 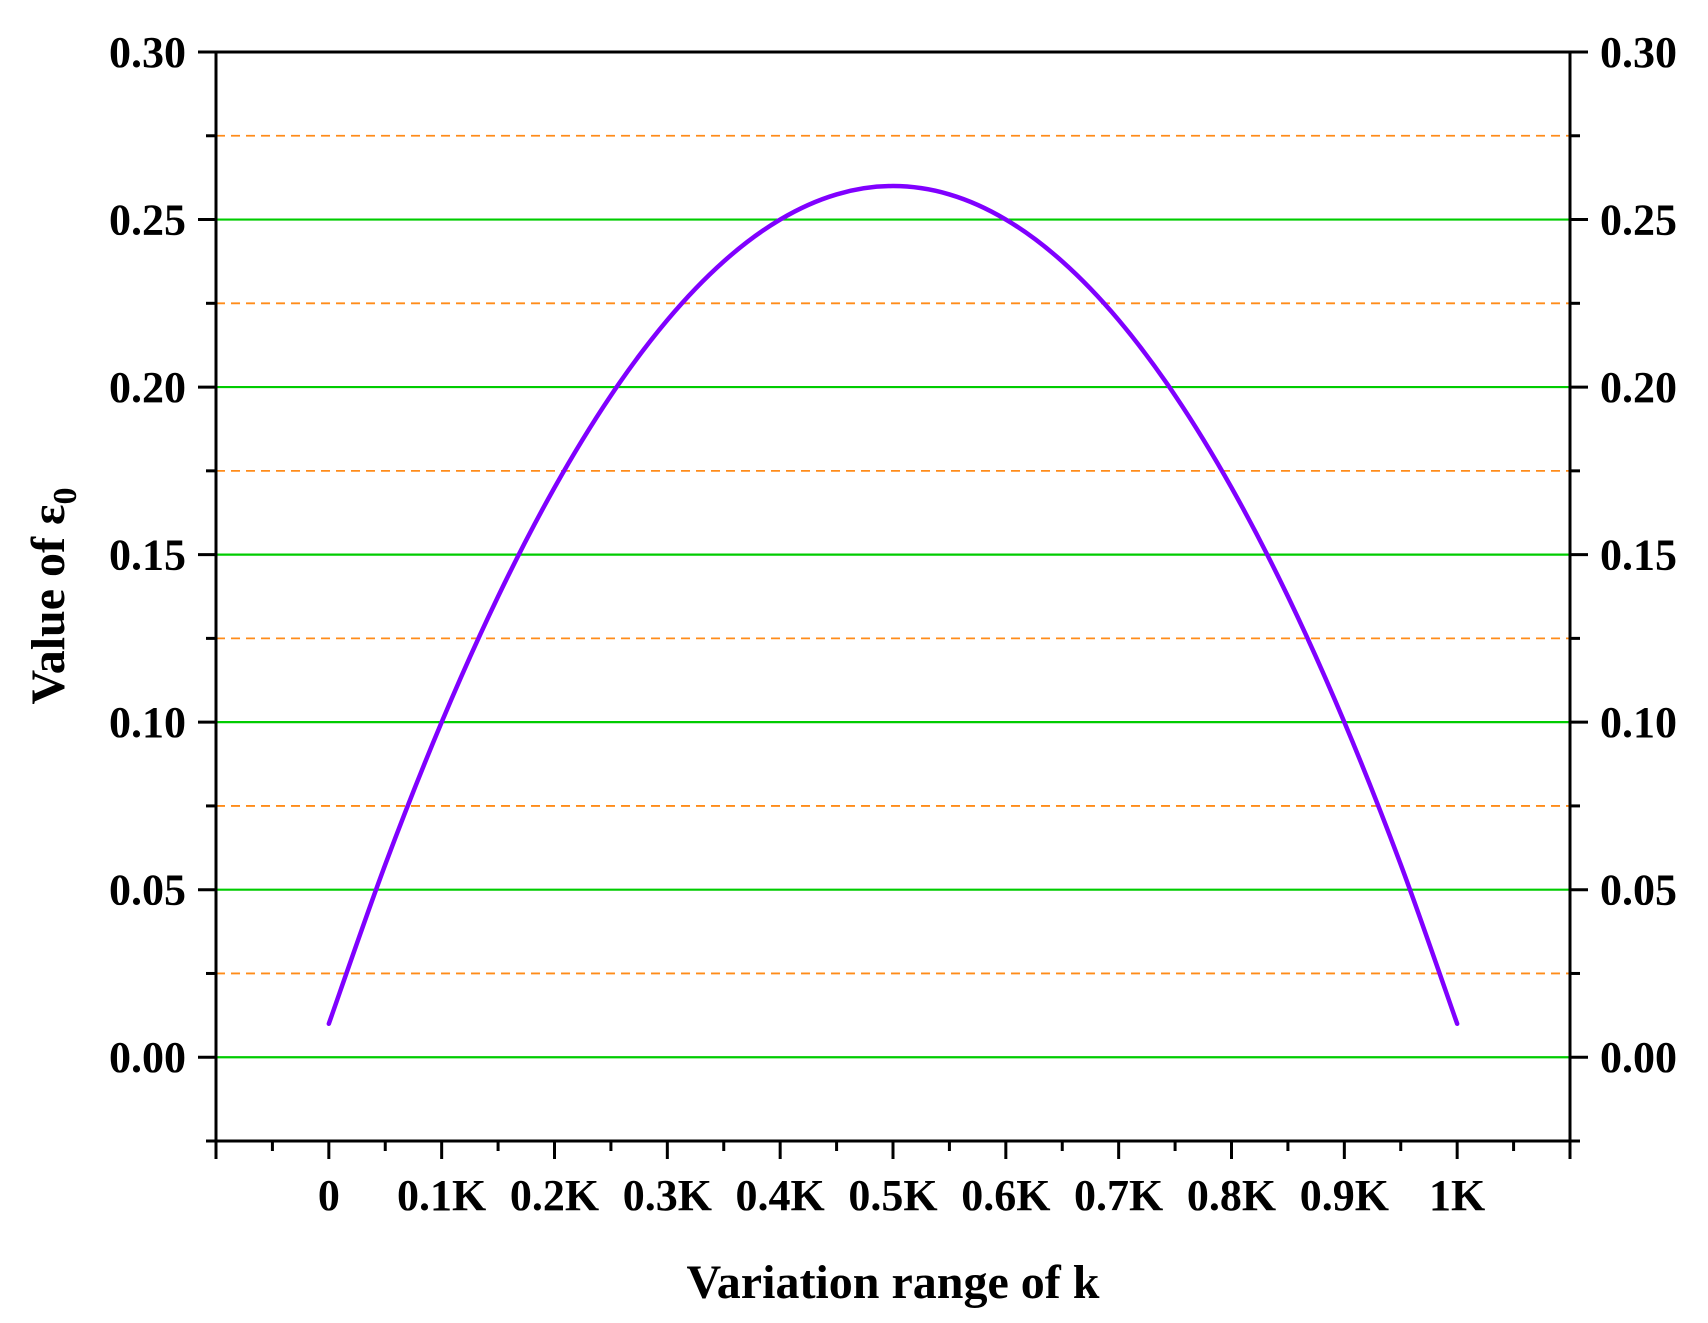 I want to click on x-tick-label: 1K, so click(x=1457, y=1195).